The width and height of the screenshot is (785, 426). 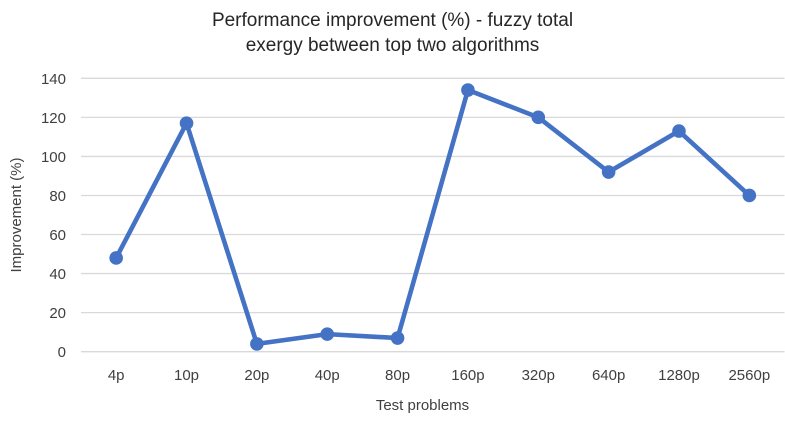 What do you see at coordinates (327, 334) in the screenshot?
I see `data-point-40p` at bounding box center [327, 334].